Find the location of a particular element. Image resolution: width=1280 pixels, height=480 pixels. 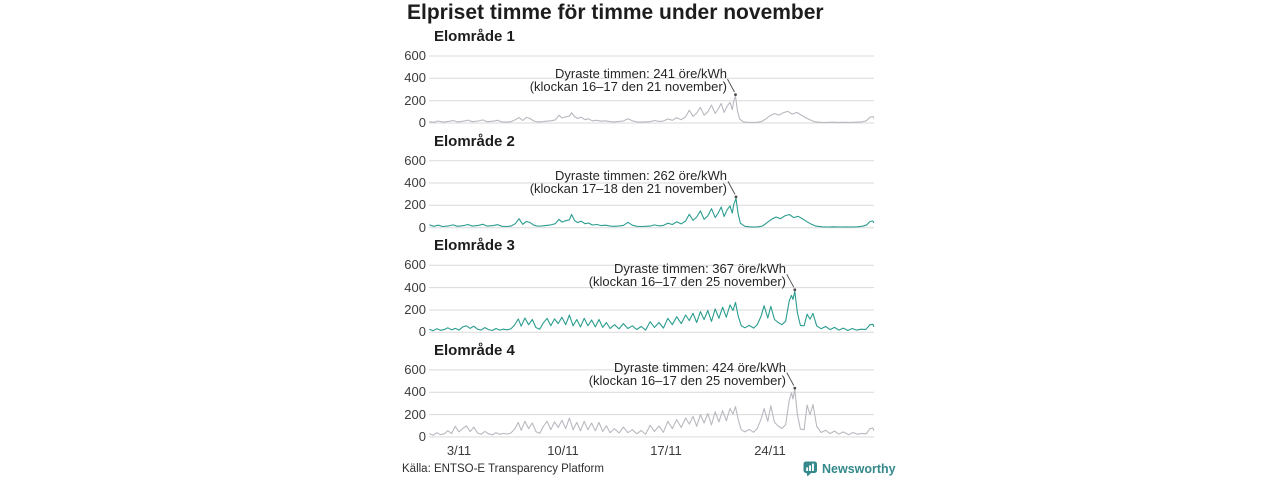

x-tick-label: 10/11 is located at coordinates (563, 450).